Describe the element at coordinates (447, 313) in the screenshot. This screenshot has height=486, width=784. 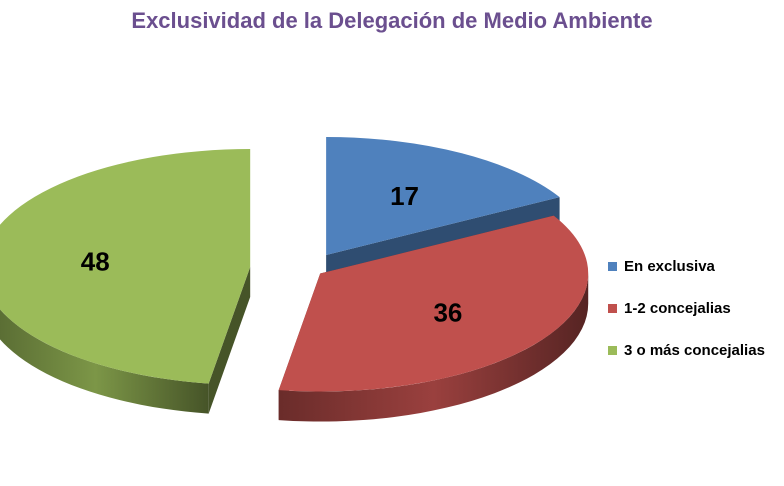
I see `data-label-1: 36` at that location.